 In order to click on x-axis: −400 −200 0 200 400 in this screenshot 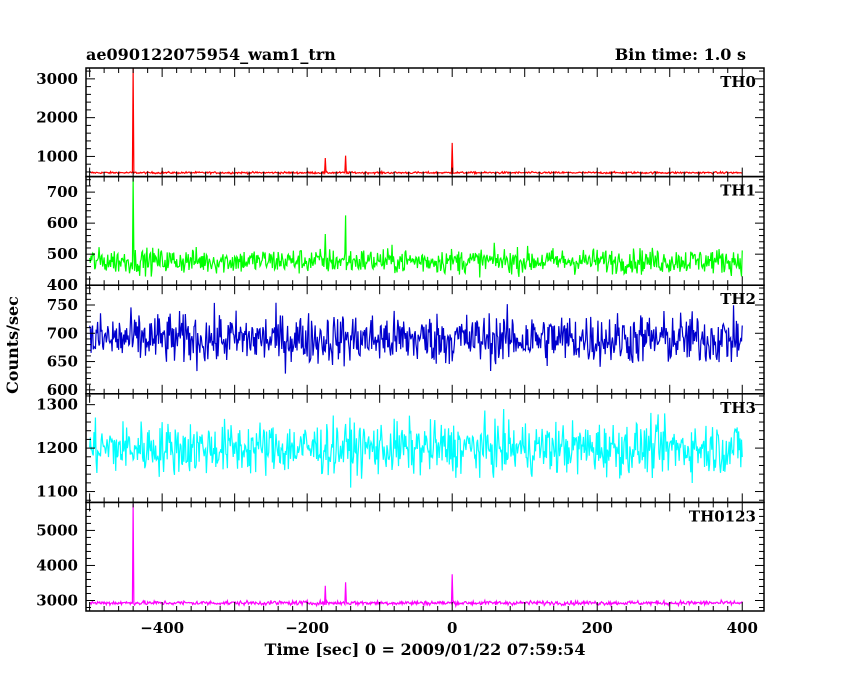, I will do `click(449, 628)`.